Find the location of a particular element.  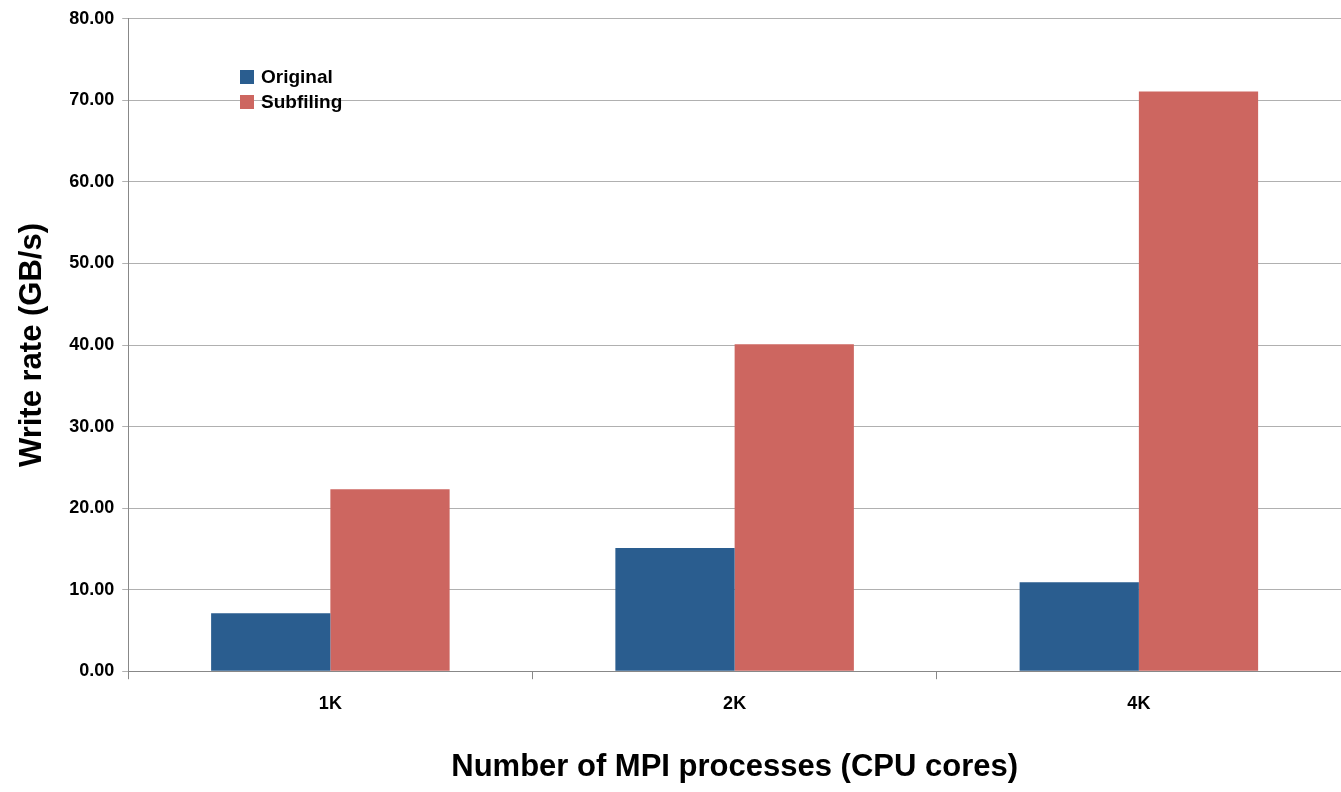

y-tick-label: 40.00 is located at coordinates (92, 343).